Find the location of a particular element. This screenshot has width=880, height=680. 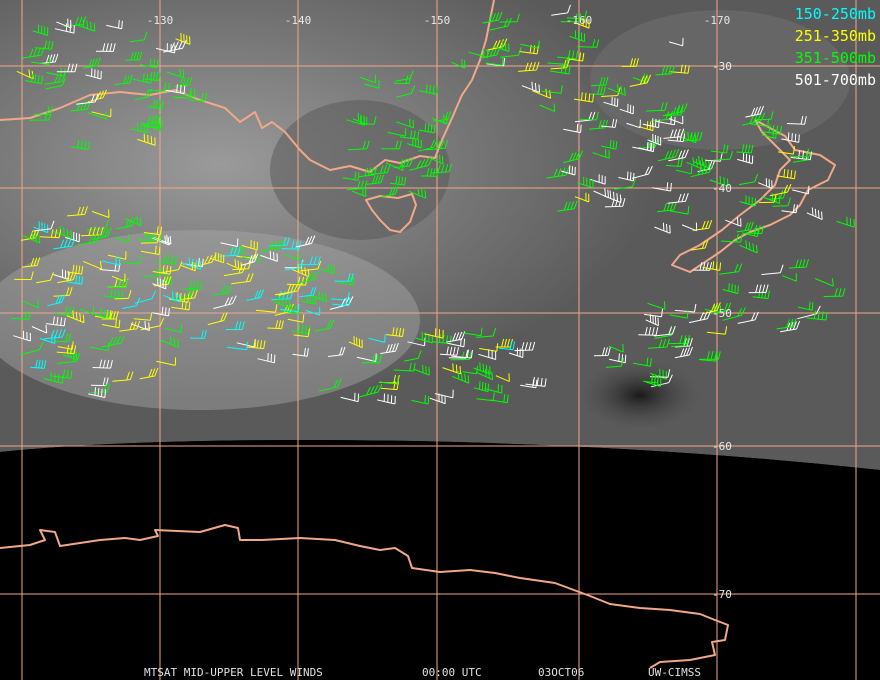

longitude-label: -150 is located at coordinates (437, 20).